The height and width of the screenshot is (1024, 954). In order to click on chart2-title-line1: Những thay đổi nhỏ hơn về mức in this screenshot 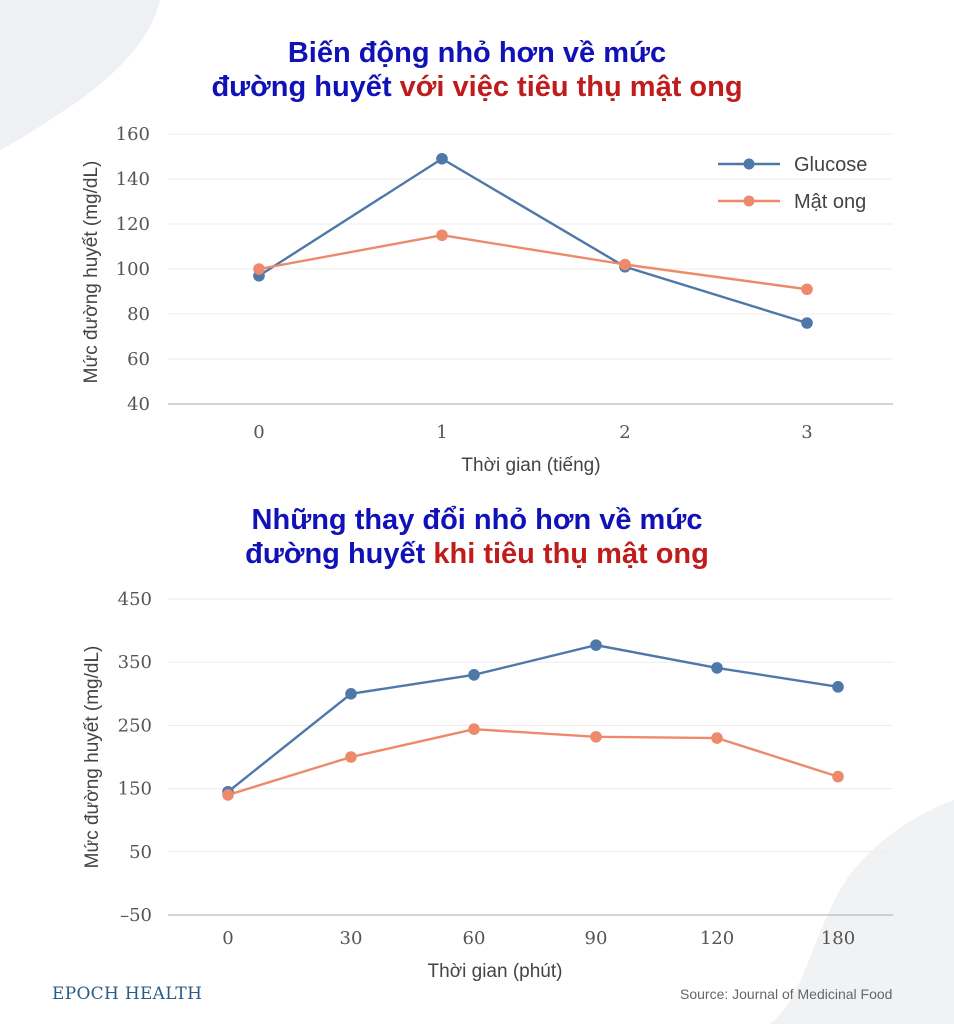, I will do `click(477, 520)`.